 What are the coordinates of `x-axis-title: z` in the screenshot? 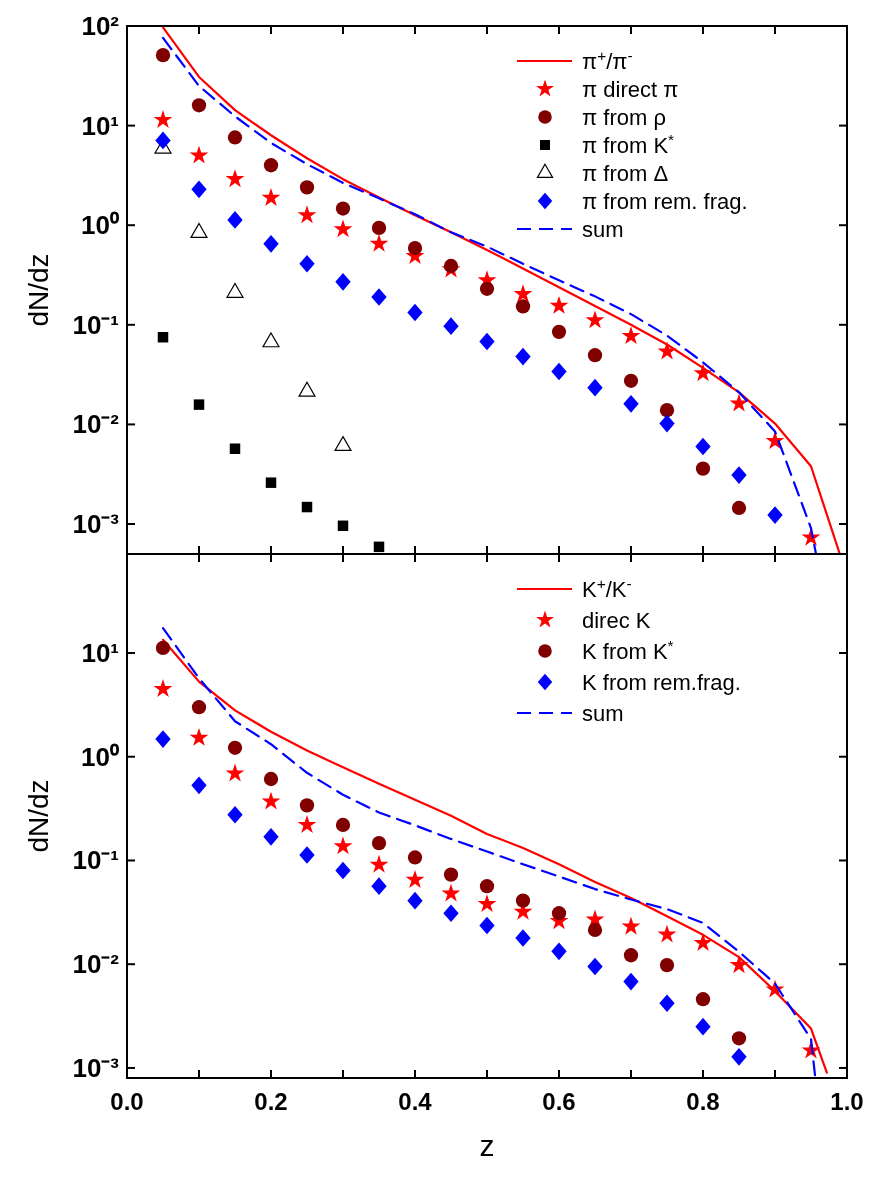 It's located at (487, 1145).